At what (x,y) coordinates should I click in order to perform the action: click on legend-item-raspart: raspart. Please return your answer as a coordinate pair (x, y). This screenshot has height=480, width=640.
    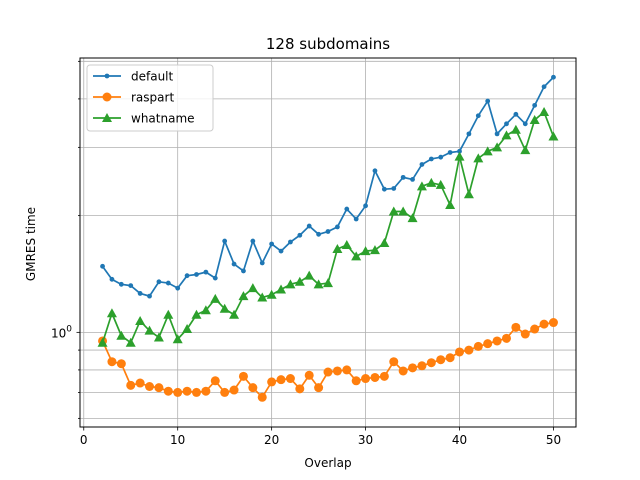
    Looking at the image, I should click on (133, 98).